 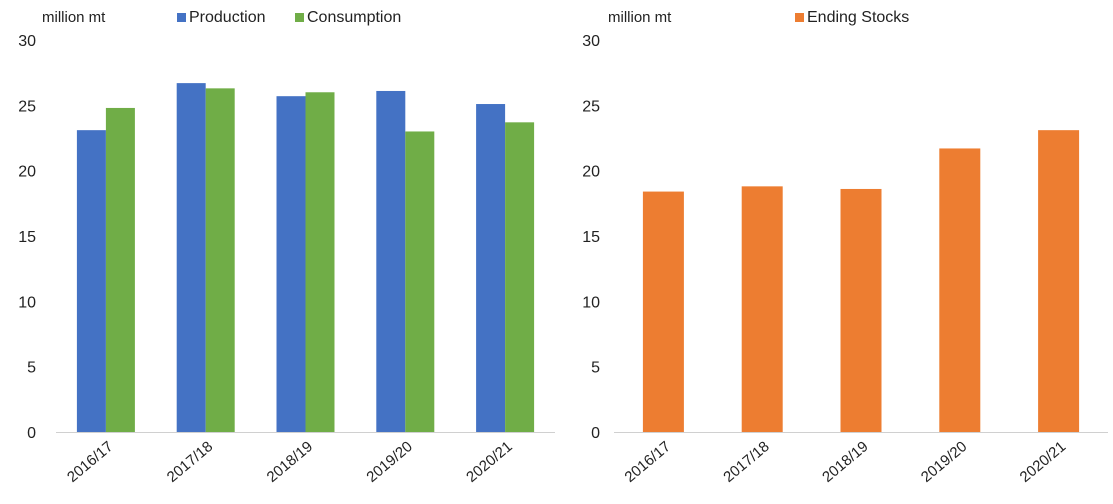 I want to click on legend-label: Consumption, so click(x=354, y=17).